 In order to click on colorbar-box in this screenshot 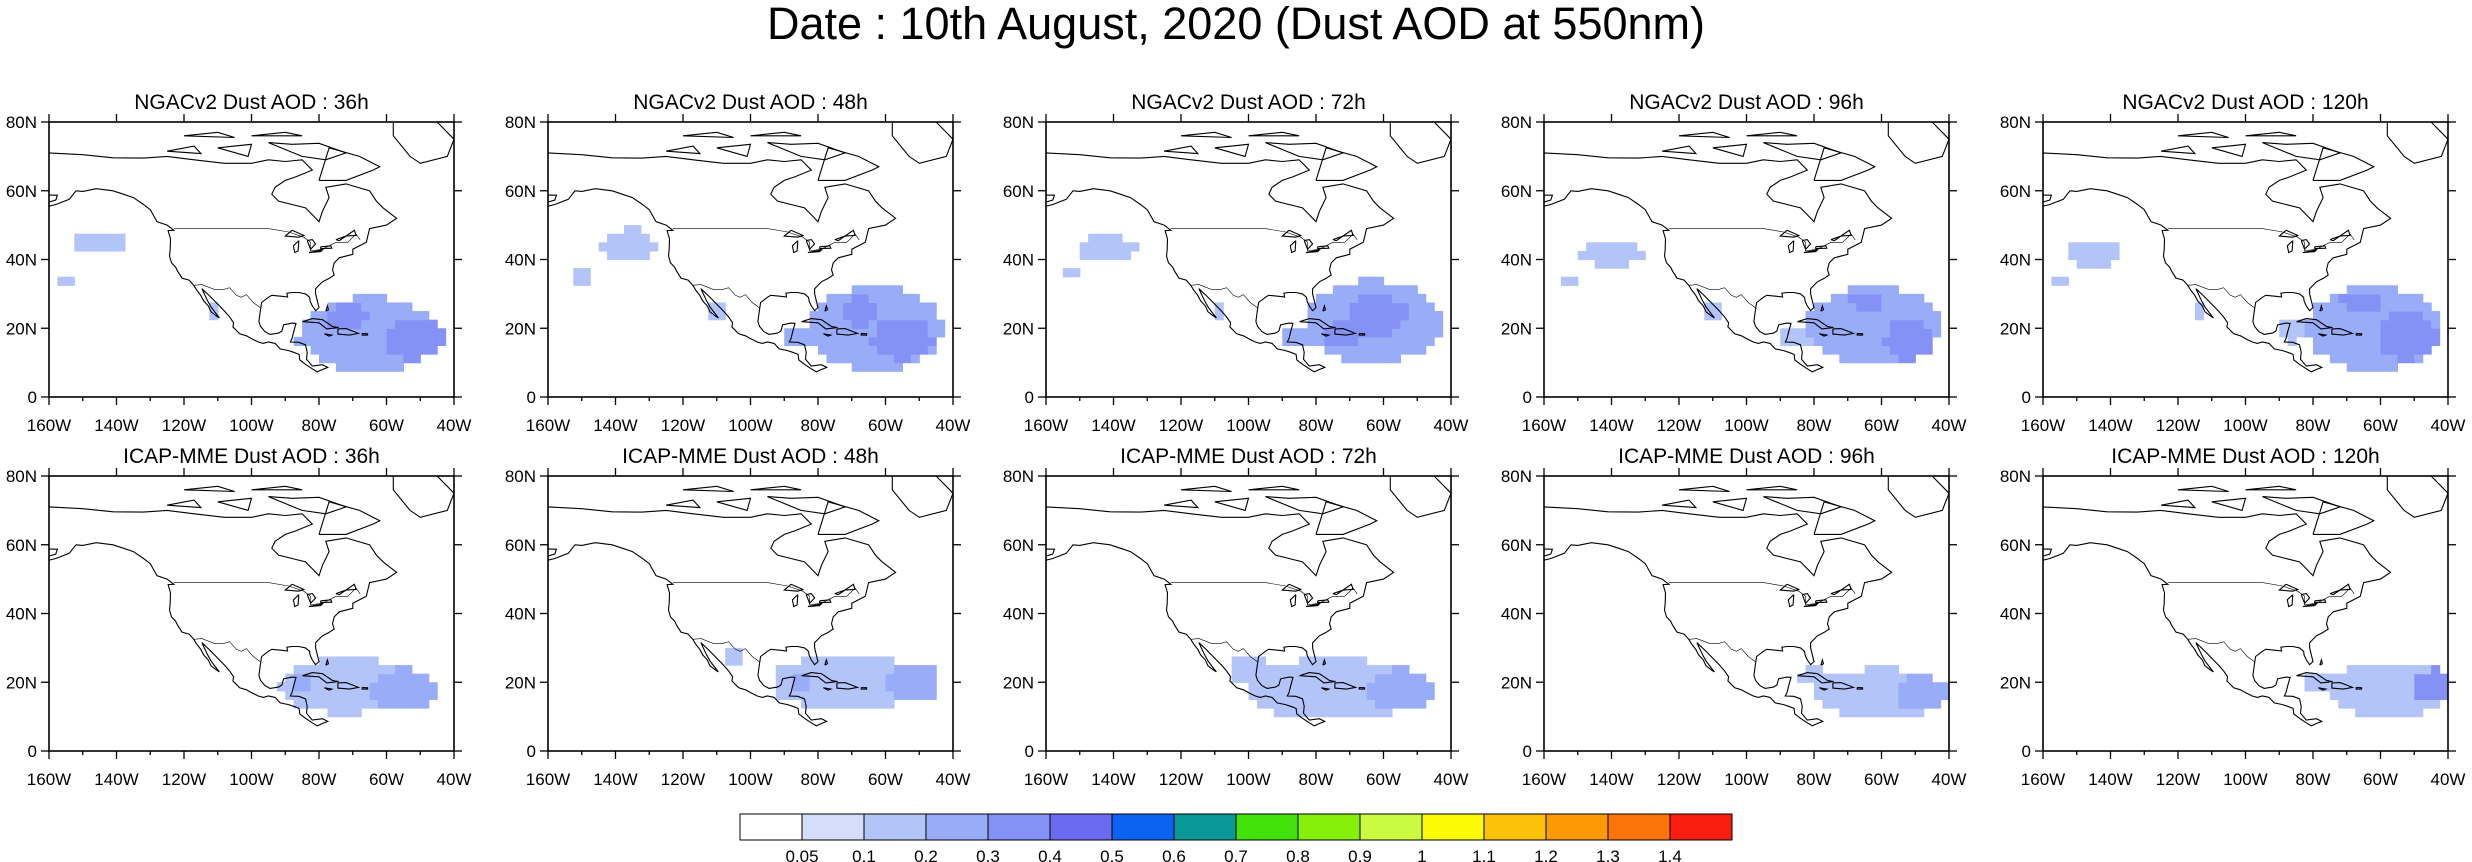, I will do `click(771, 827)`.